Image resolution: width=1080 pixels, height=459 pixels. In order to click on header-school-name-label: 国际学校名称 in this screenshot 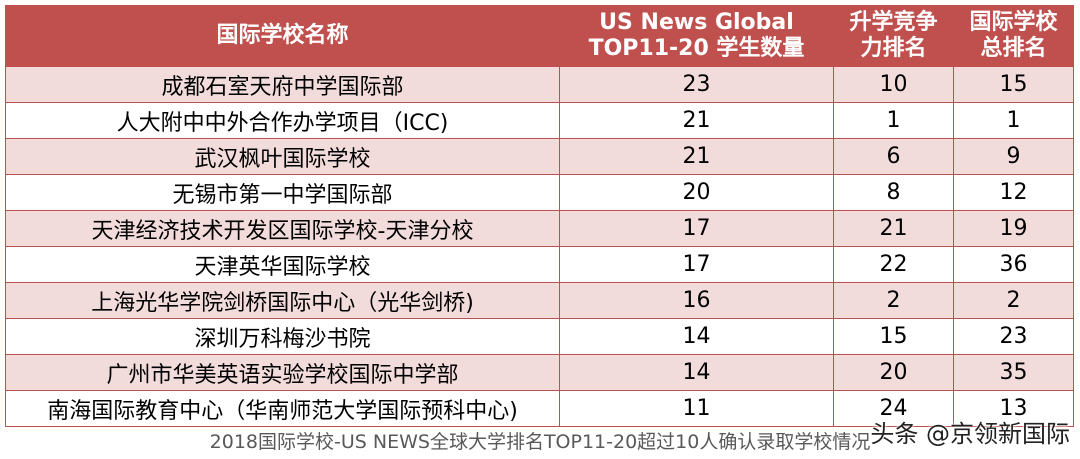, I will do `click(282, 35)`.